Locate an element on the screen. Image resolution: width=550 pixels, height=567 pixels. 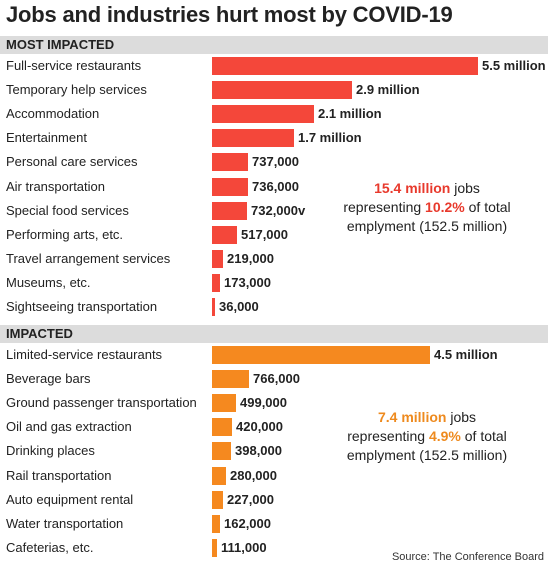
category-label: Limited-service restaurants is located at coordinates (84, 354).